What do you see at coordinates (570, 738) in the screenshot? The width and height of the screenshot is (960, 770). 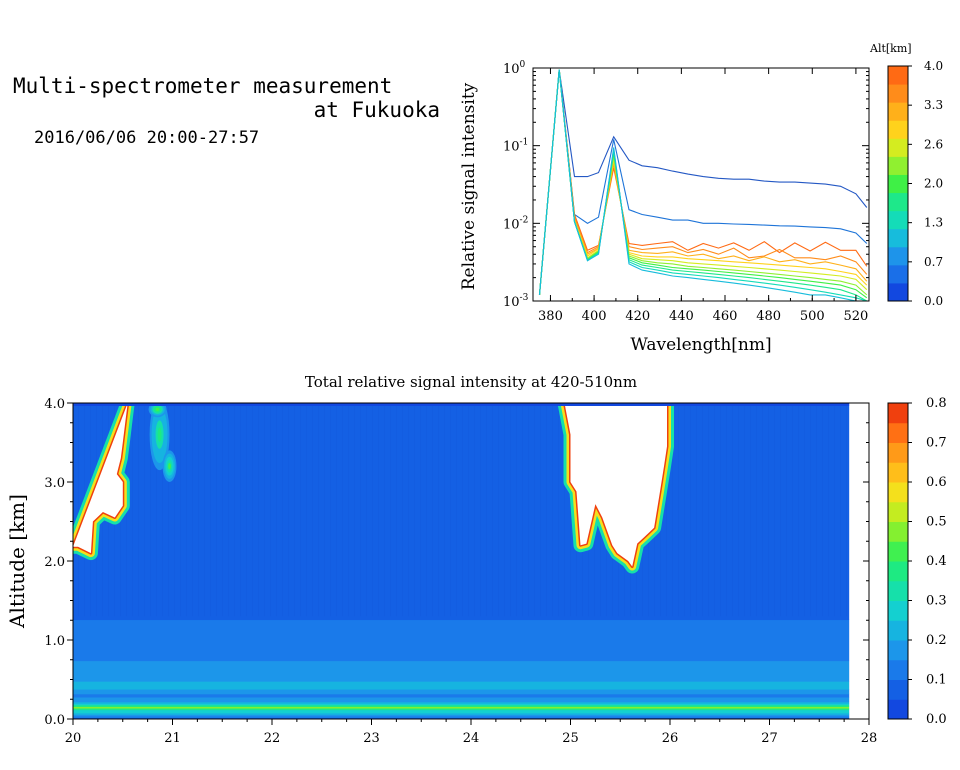 I see `heatmap-x-tick-label-5: 25` at bounding box center [570, 738].